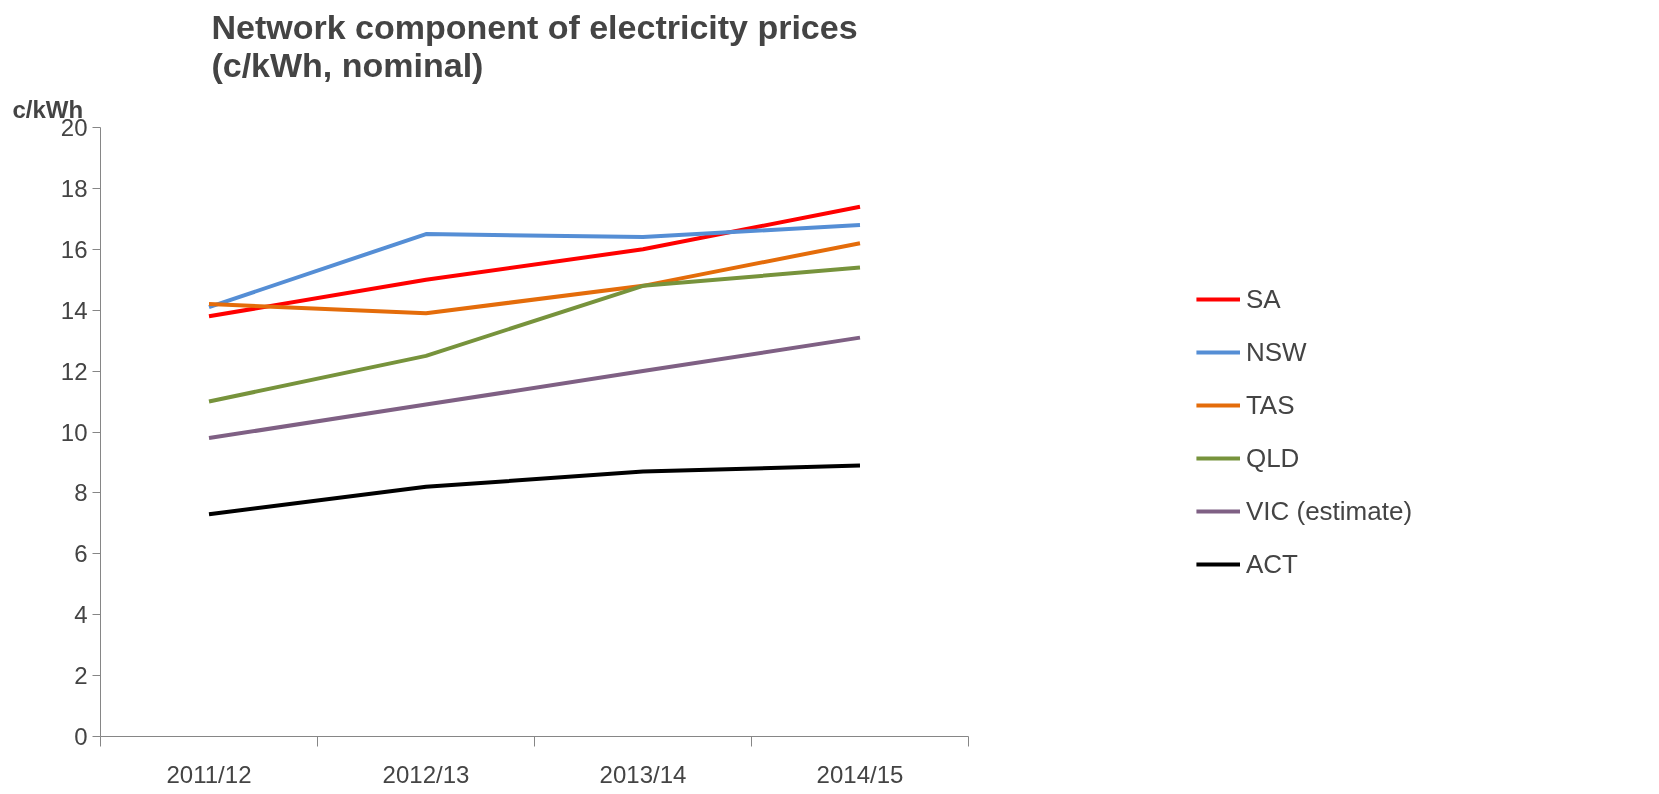 The height and width of the screenshot is (794, 1659). What do you see at coordinates (74, 249) in the screenshot?
I see `y-tick-label: 16` at bounding box center [74, 249].